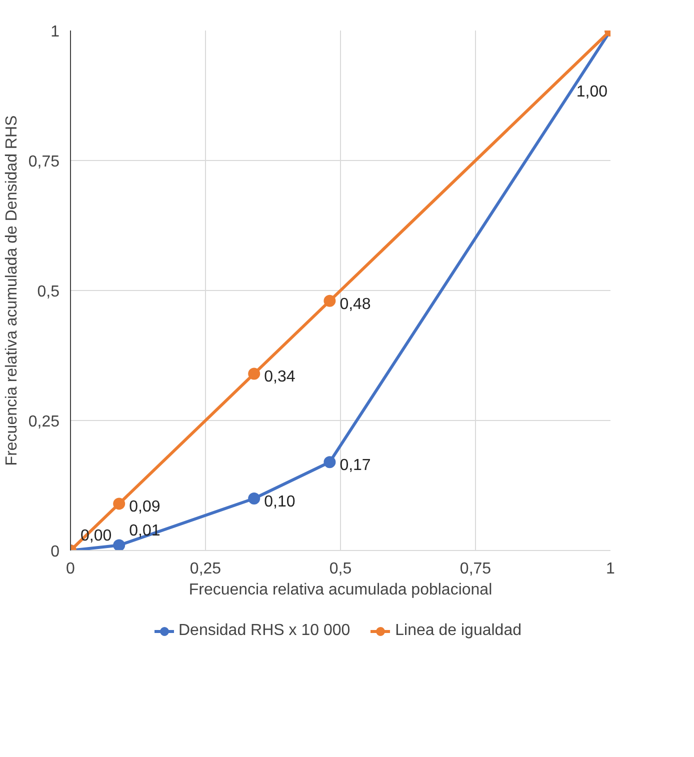  I want to click on x-tick-label: 0, so click(71, 569).